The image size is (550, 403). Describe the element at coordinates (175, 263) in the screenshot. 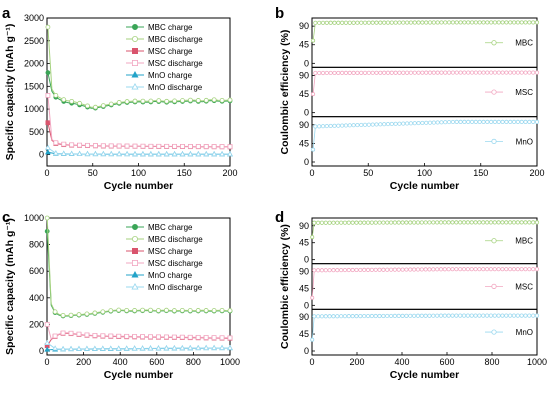

I see `legend-label: MSC discharge` at that location.